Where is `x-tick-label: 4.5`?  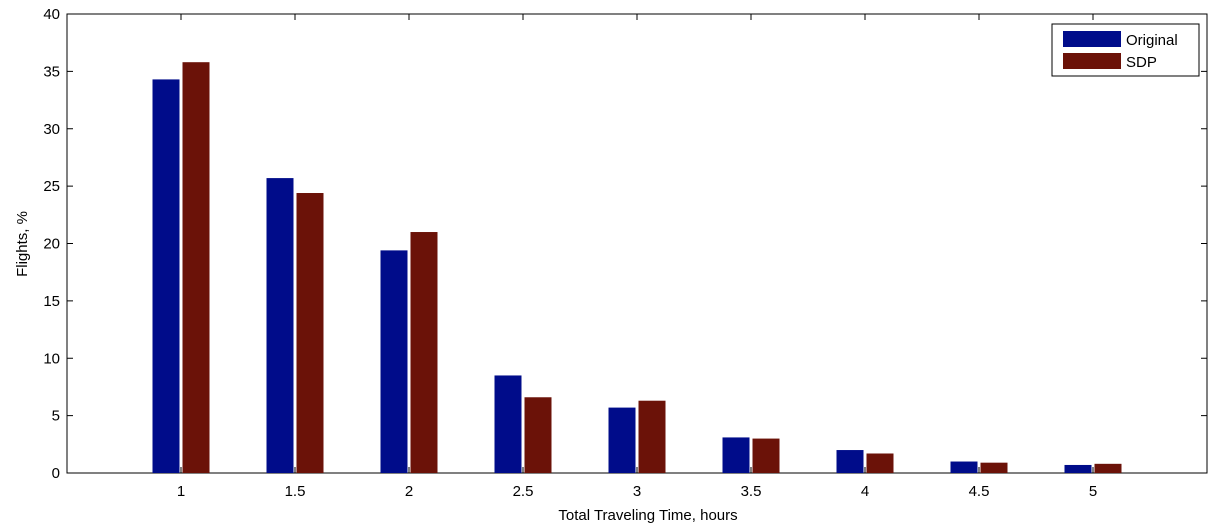
x-tick-label: 4.5 is located at coordinates (979, 491).